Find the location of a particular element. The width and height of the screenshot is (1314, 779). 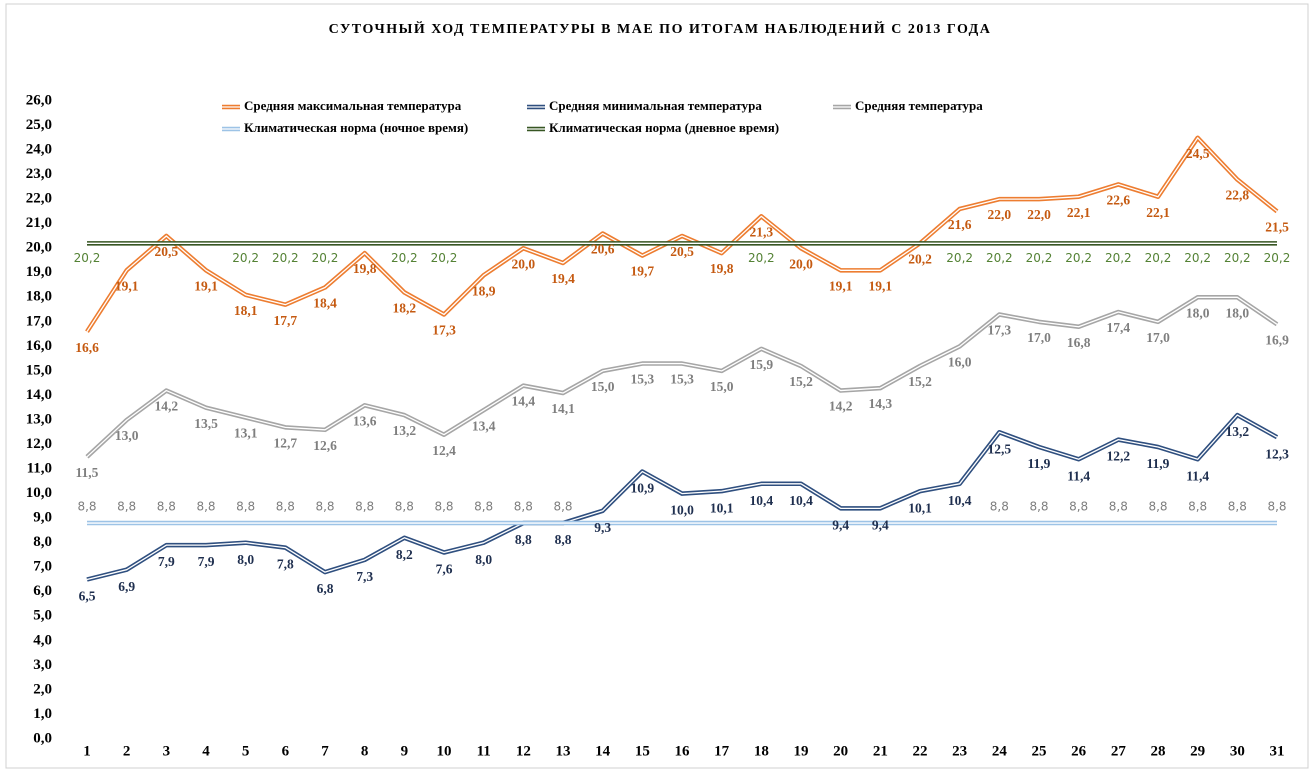

legend-label: Климатическая норма (ночное время) is located at coordinates (356, 127).